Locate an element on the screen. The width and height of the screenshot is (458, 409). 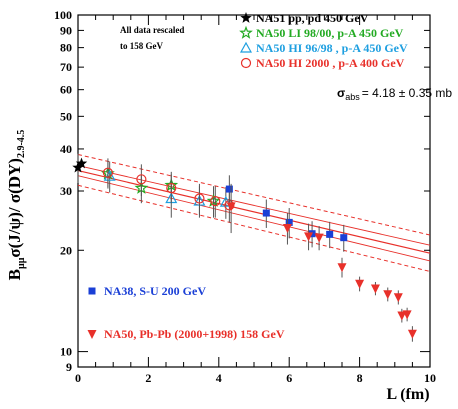
y-axis-title: Bμμσ(J/ψ)/ σ(DY)2.9-4.5 is located at coordinates (16, 205).